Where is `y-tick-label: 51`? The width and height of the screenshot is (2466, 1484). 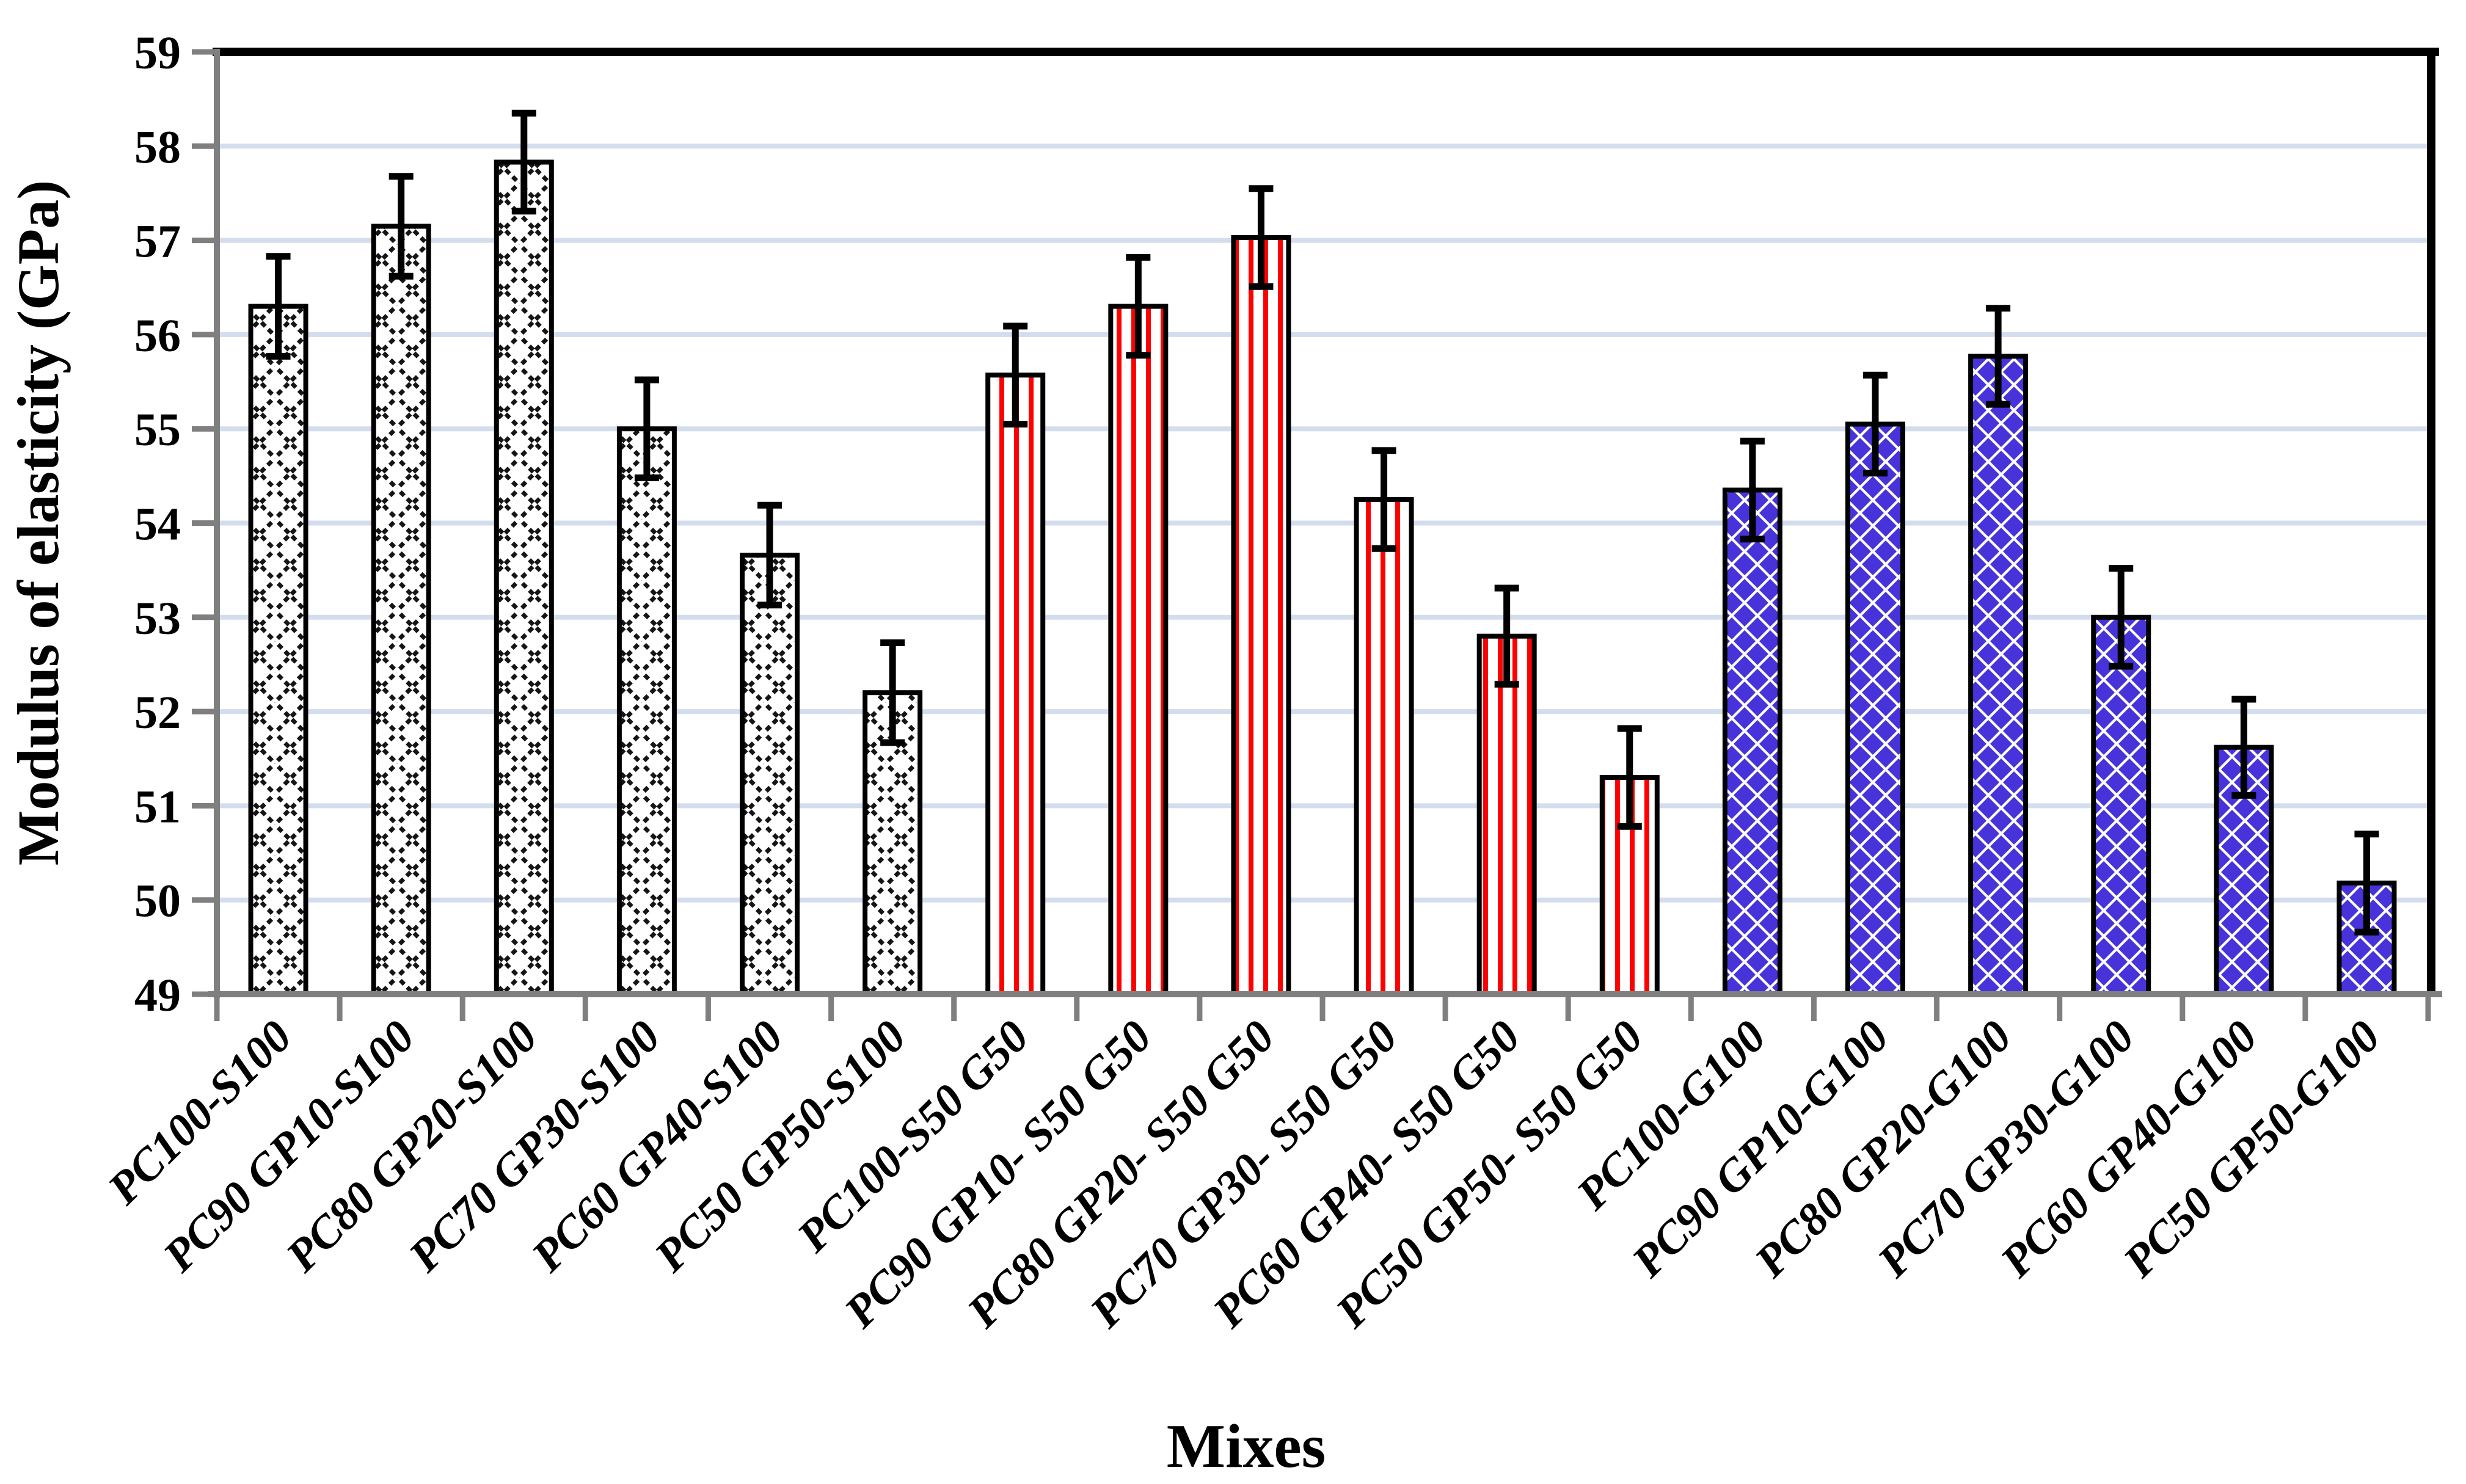 y-tick-label: 51 is located at coordinates (158, 807).